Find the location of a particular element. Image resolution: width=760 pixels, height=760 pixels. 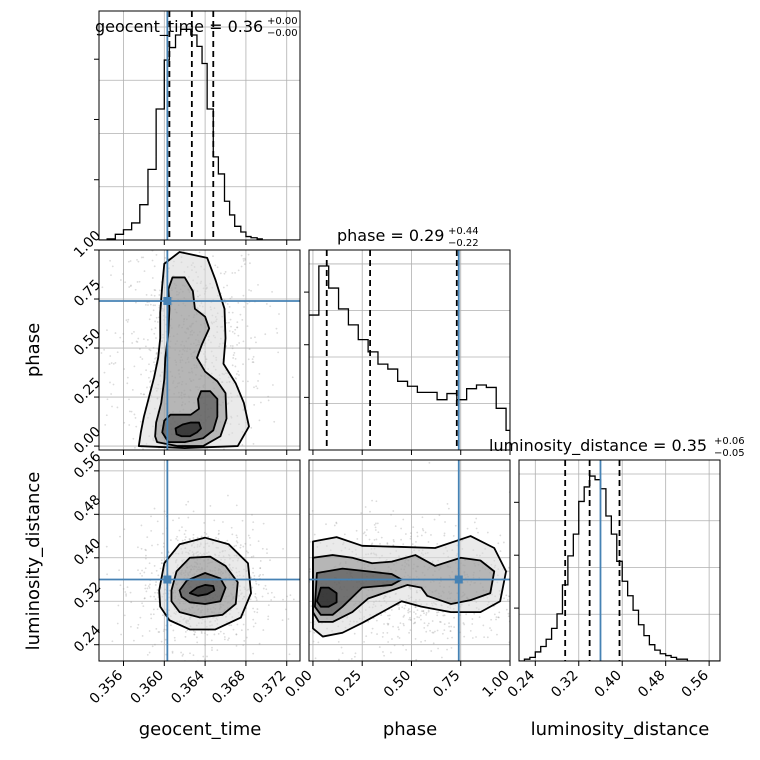

panel-geocent-time-hist is located at coordinates (199, 125).